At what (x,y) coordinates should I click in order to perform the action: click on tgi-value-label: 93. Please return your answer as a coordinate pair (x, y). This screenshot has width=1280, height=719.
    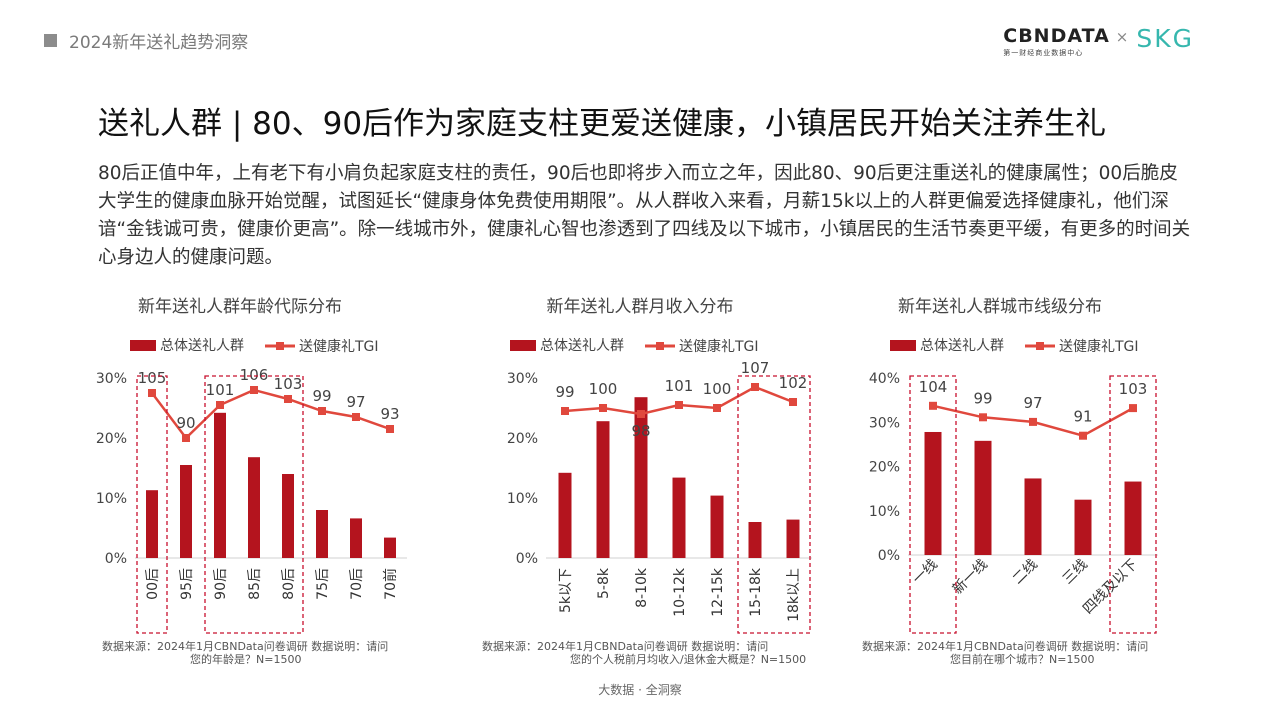
    Looking at the image, I should click on (389, 414).